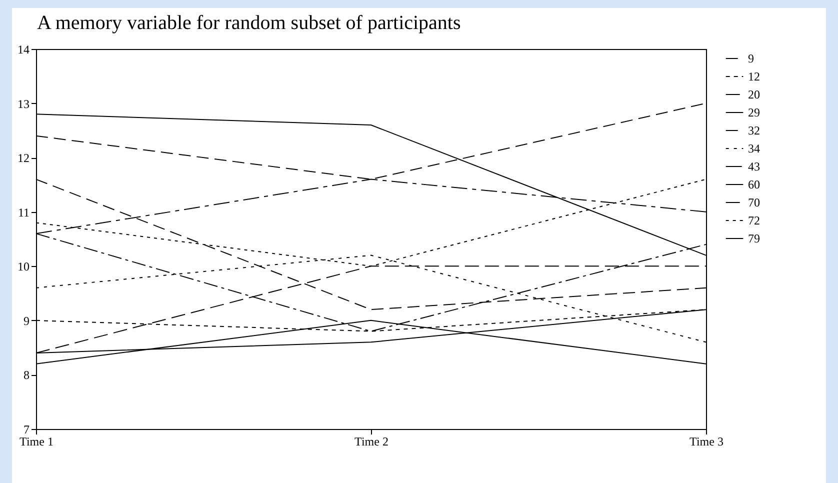  Describe the element at coordinates (754, 149) in the screenshot. I see `legend-label: 34` at that location.